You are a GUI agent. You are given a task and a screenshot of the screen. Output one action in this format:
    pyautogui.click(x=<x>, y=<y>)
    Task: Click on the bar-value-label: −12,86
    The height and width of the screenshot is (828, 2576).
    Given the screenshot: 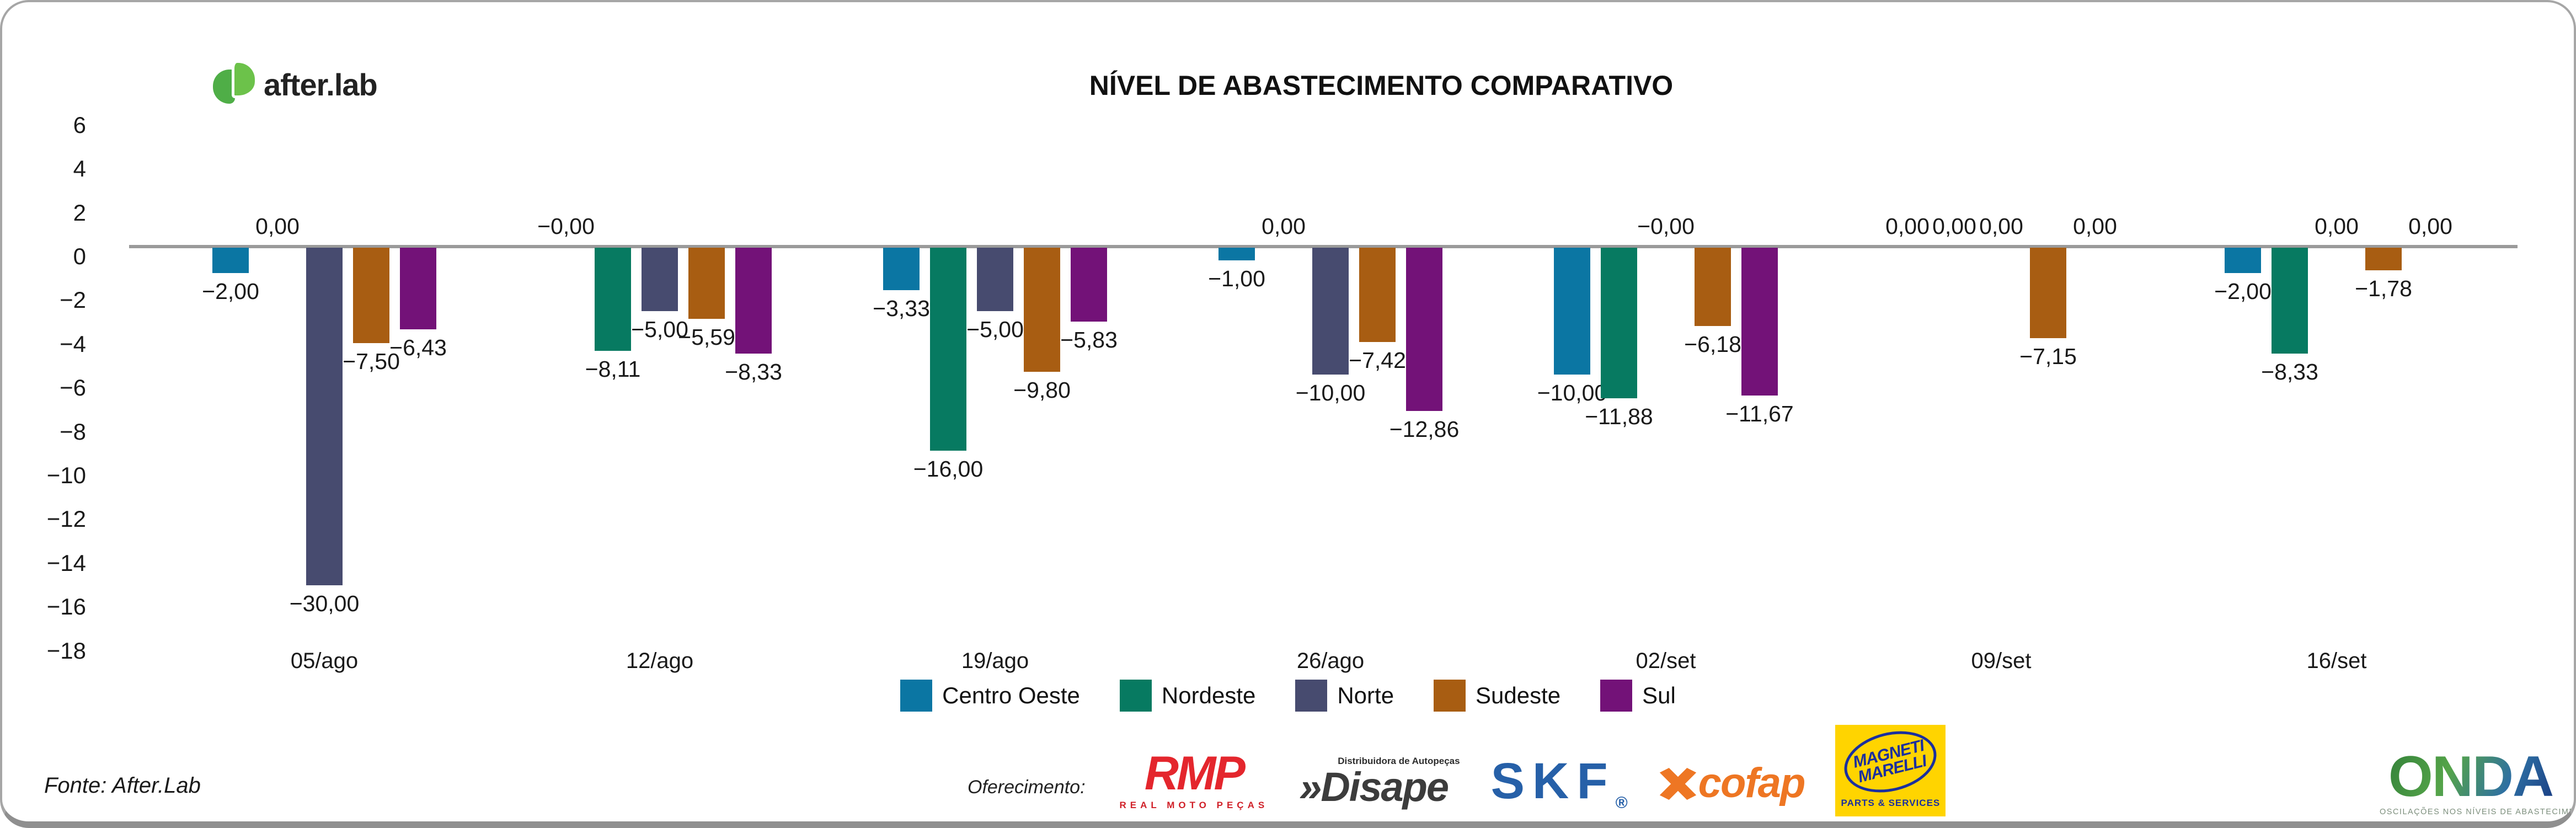 What is the action you would take?
    pyautogui.click(x=1424, y=429)
    